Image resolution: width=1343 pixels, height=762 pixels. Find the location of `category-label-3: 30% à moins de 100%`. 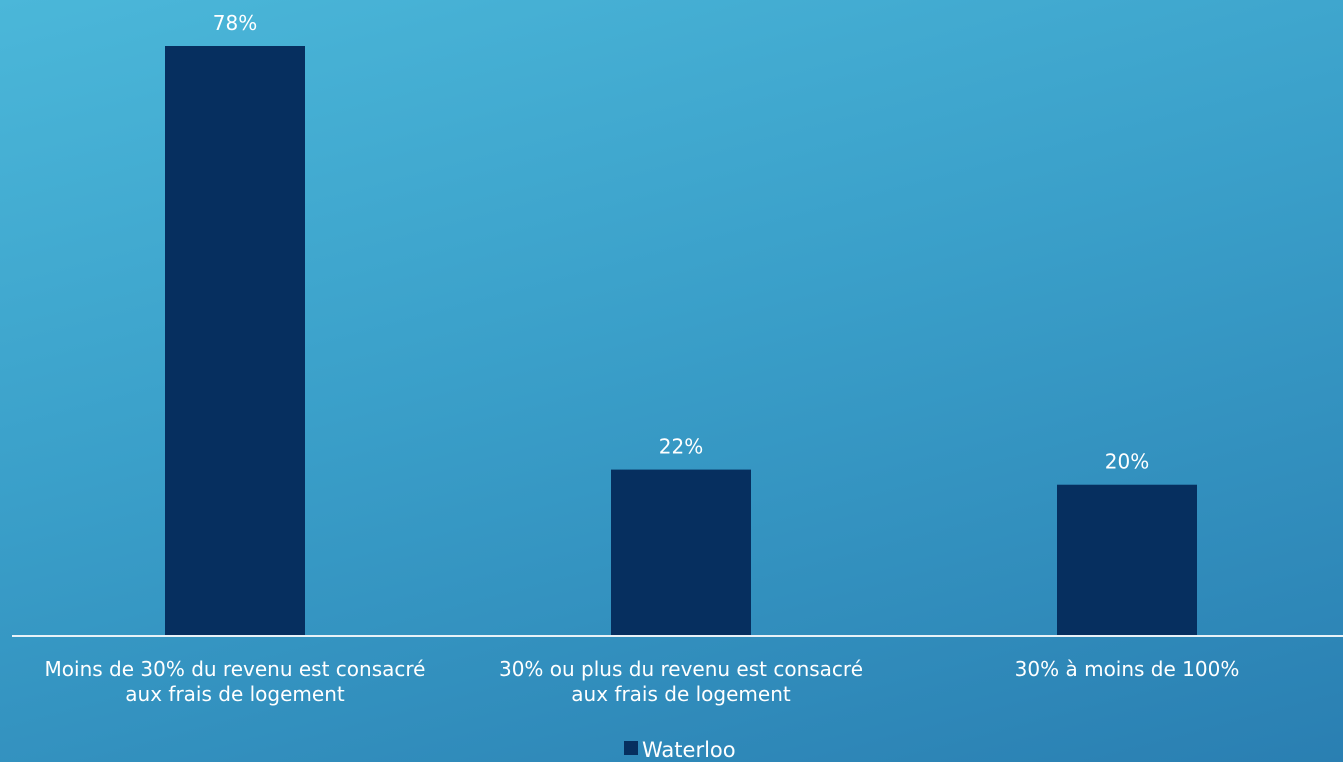

category-label-3: 30% à moins de 100% is located at coordinates (1127, 669).